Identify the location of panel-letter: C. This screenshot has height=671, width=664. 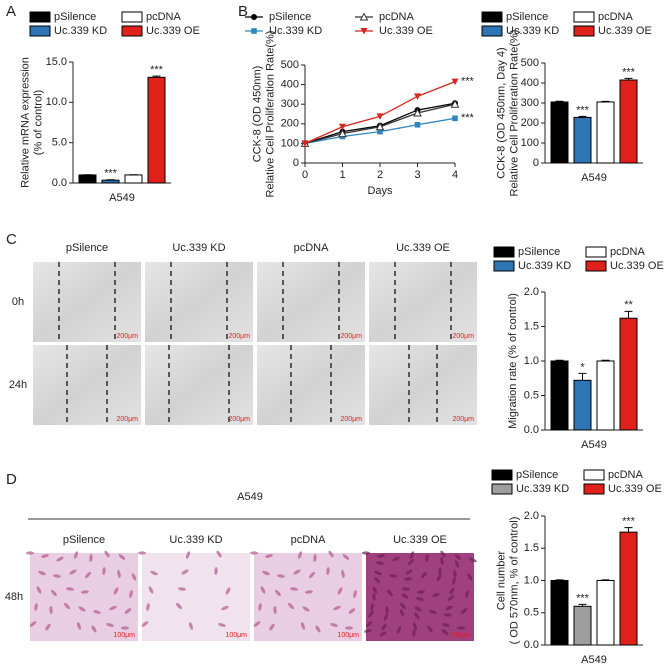
(11, 239).